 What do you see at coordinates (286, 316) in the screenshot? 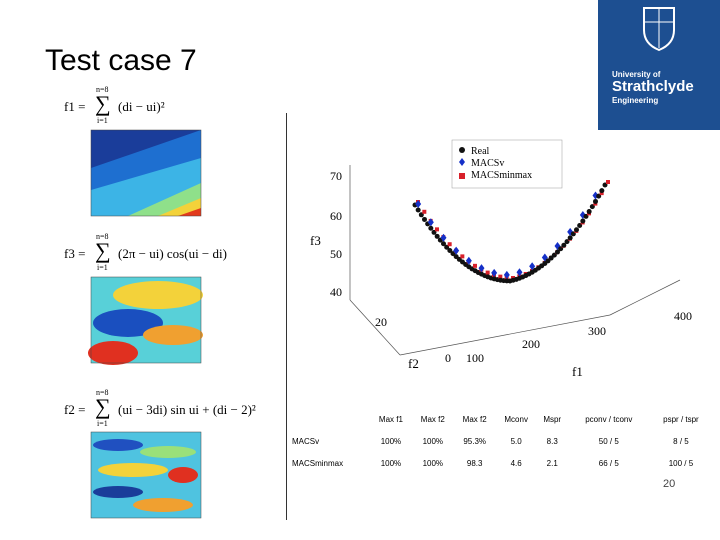
I see `divider` at bounding box center [286, 316].